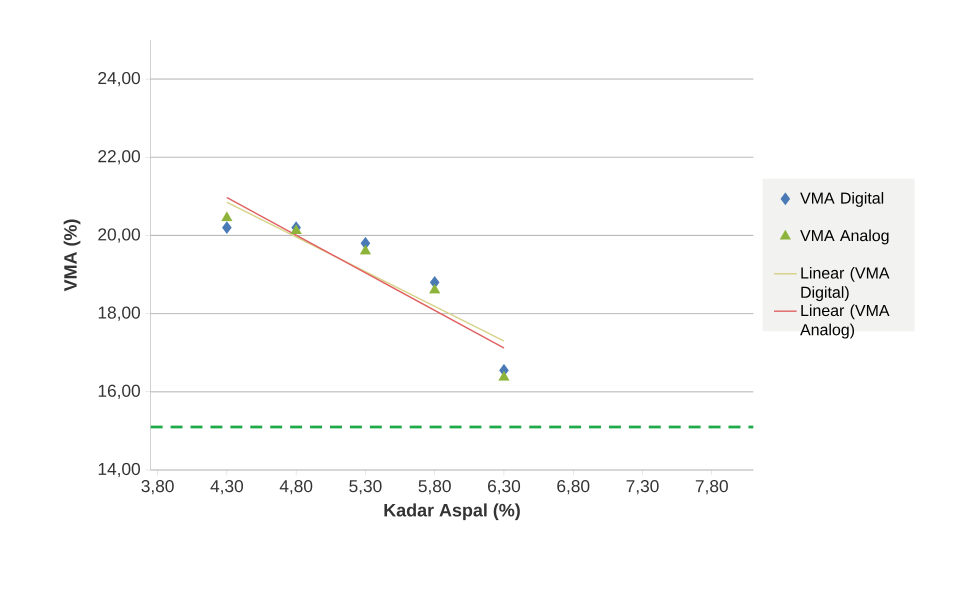  Describe the element at coordinates (72, 256) in the screenshot. I see `y-axis-title: VMA (%)` at that location.